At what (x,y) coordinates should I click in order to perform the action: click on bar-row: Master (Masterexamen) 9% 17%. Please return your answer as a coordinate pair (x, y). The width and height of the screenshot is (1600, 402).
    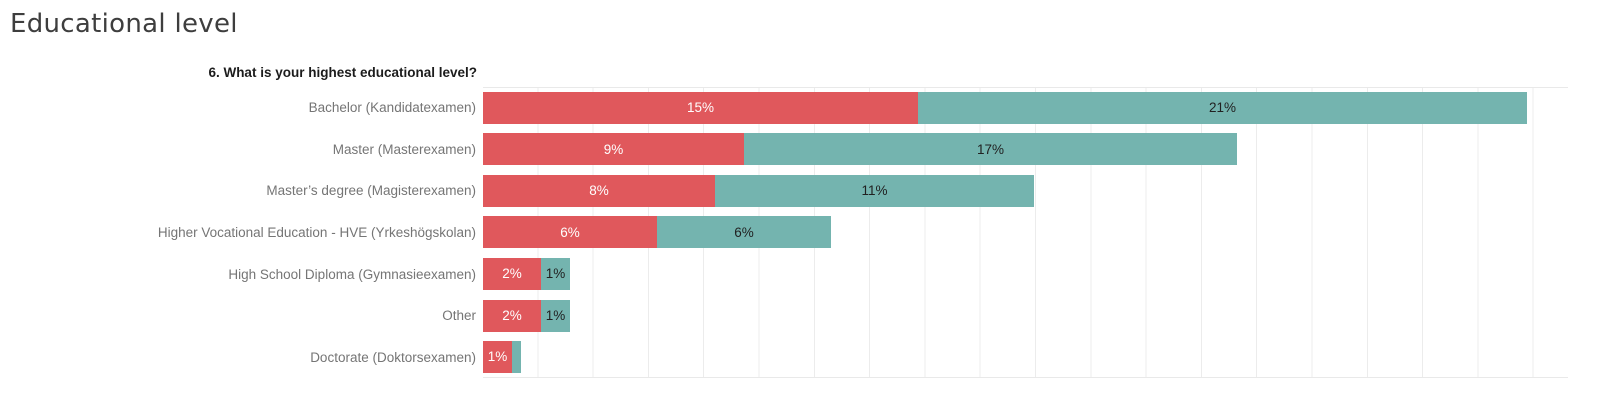
    Looking at the image, I should click on (800, 150).